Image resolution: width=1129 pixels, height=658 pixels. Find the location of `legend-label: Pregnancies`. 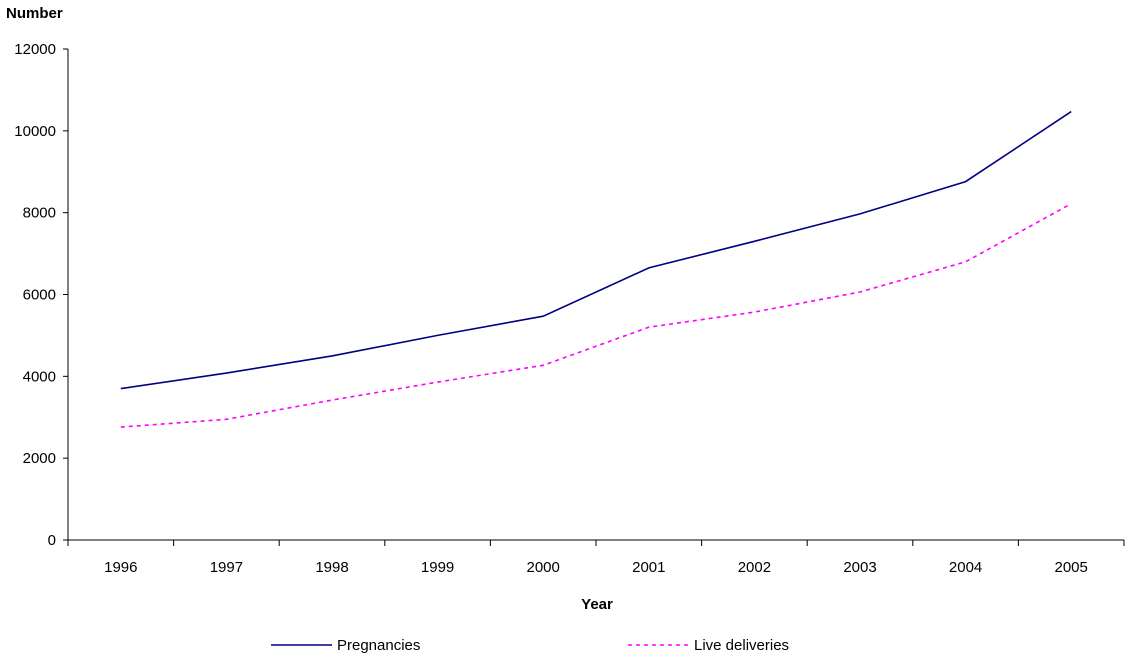

legend-label: Pregnancies is located at coordinates (378, 645).